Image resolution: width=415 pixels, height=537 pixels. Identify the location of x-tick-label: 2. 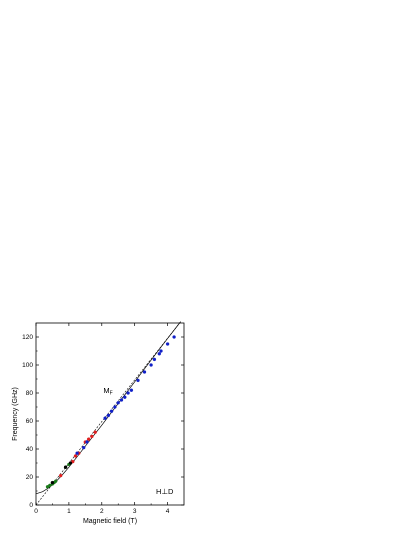
(102, 511).